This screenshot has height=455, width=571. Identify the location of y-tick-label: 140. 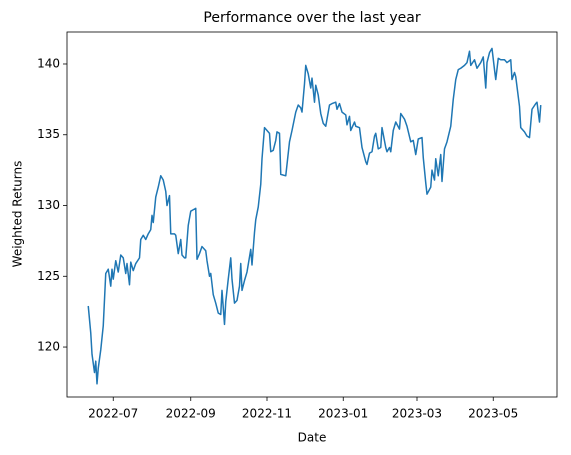
(48, 63).